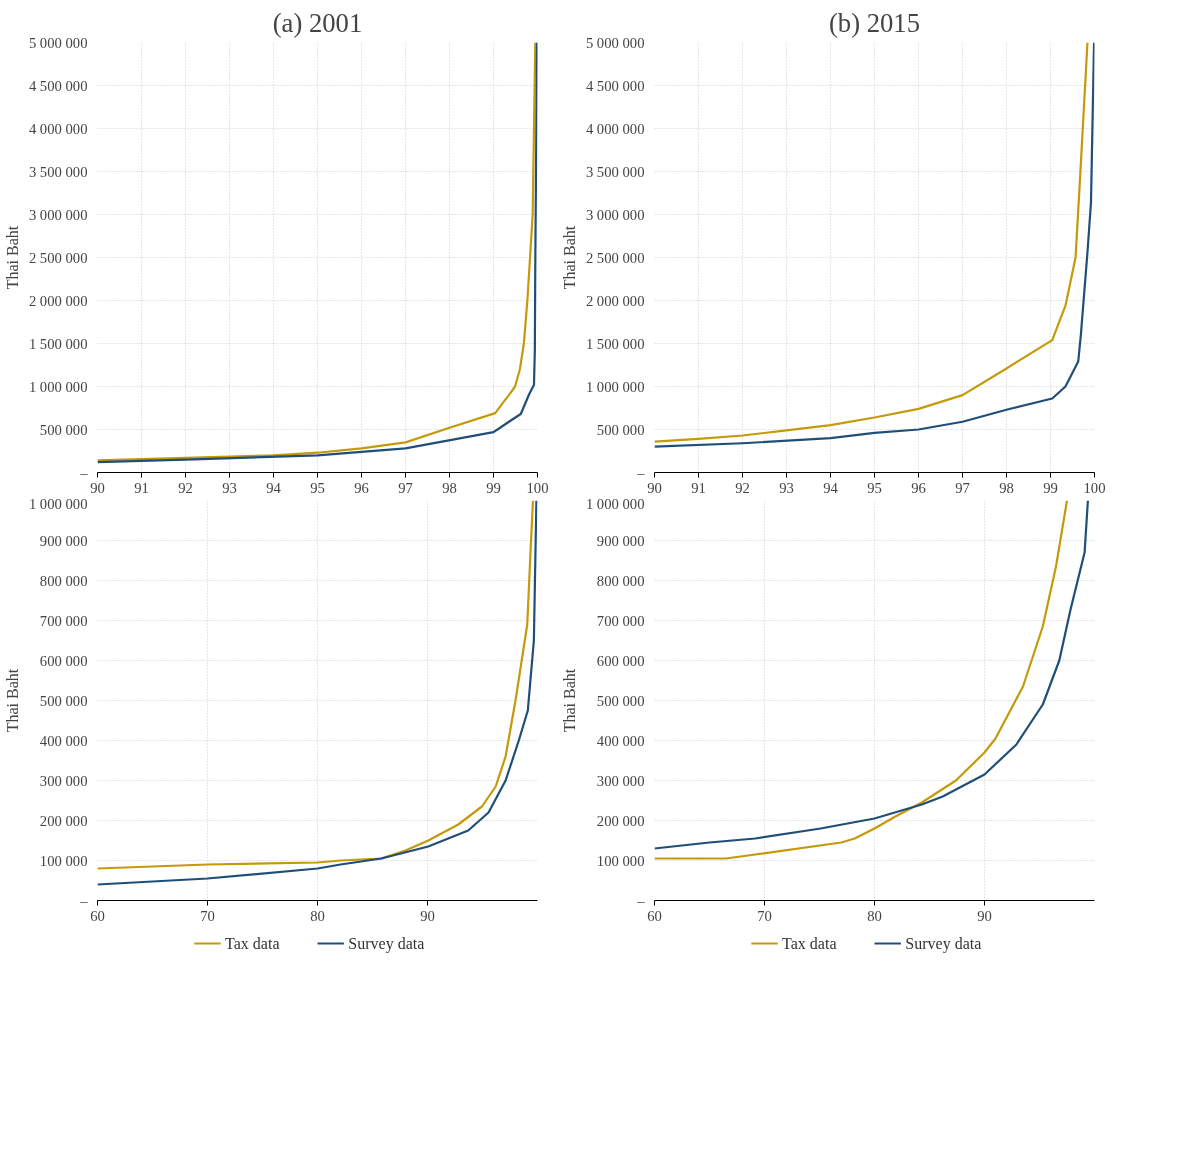 This screenshot has width=1197, height=1159. Describe the element at coordinates (874, 22) in the screenshot. I see `chart-title: (b) 2015` at that location.